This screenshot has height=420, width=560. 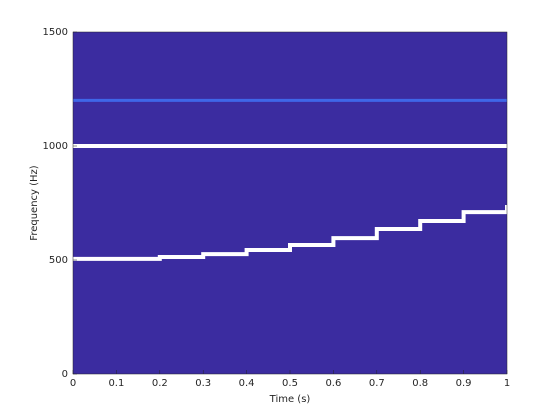 What do you see at coordinates (116, 383) in the screenshot?
I see `x-tick-label: 0.1` at bounding box center [116, 383].